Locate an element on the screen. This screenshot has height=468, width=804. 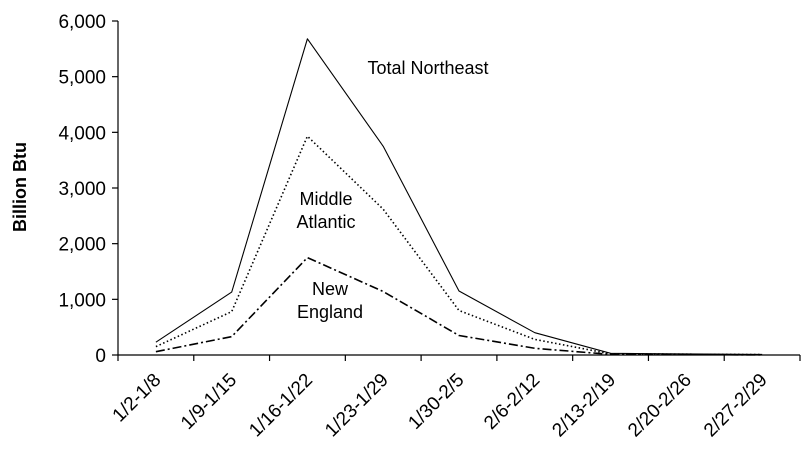
y-tick-label: 4,000 is located at coordinates (82, 133).